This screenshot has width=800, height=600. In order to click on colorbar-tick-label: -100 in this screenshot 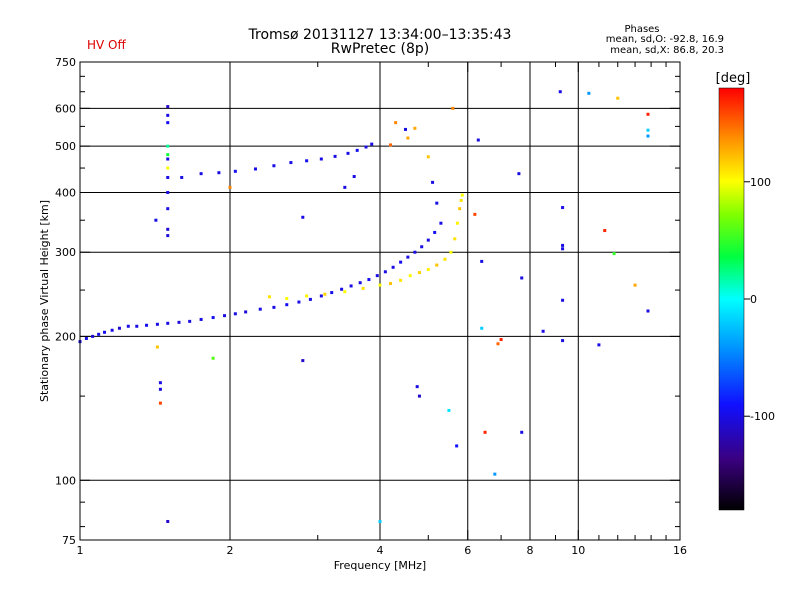, I will do `click(762, 416)`.